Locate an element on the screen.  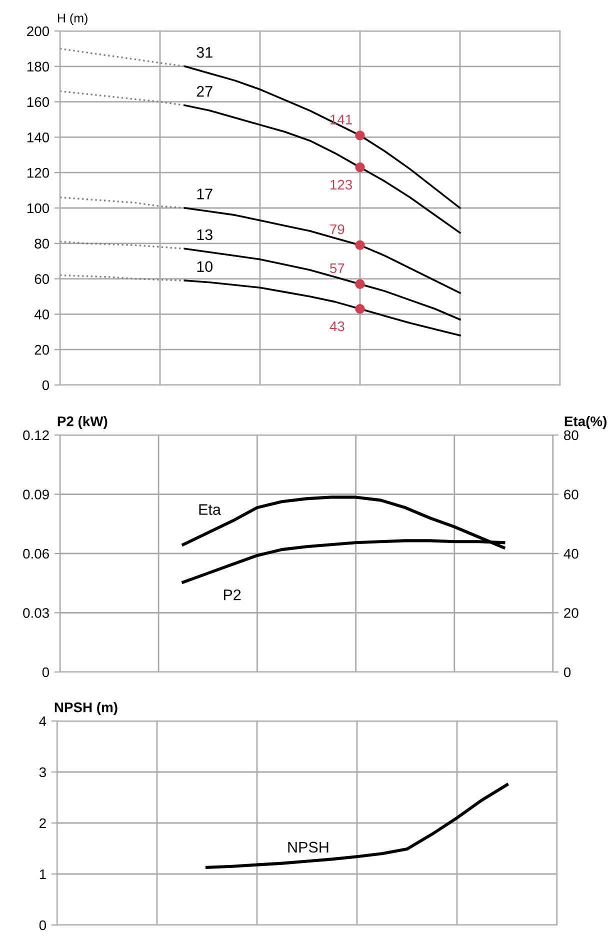
y-tick-label: 4 is located at coordinates (42, 721).